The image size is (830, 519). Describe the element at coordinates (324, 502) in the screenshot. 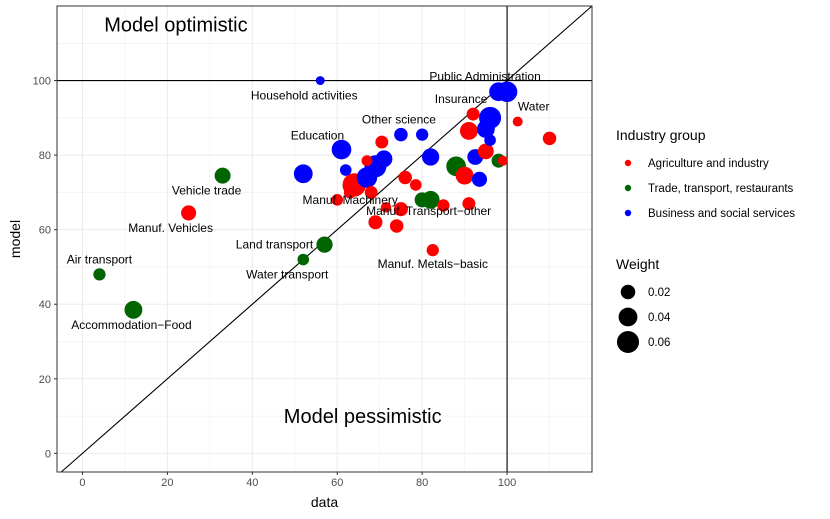

I see `x-axis-title: data` at that location.